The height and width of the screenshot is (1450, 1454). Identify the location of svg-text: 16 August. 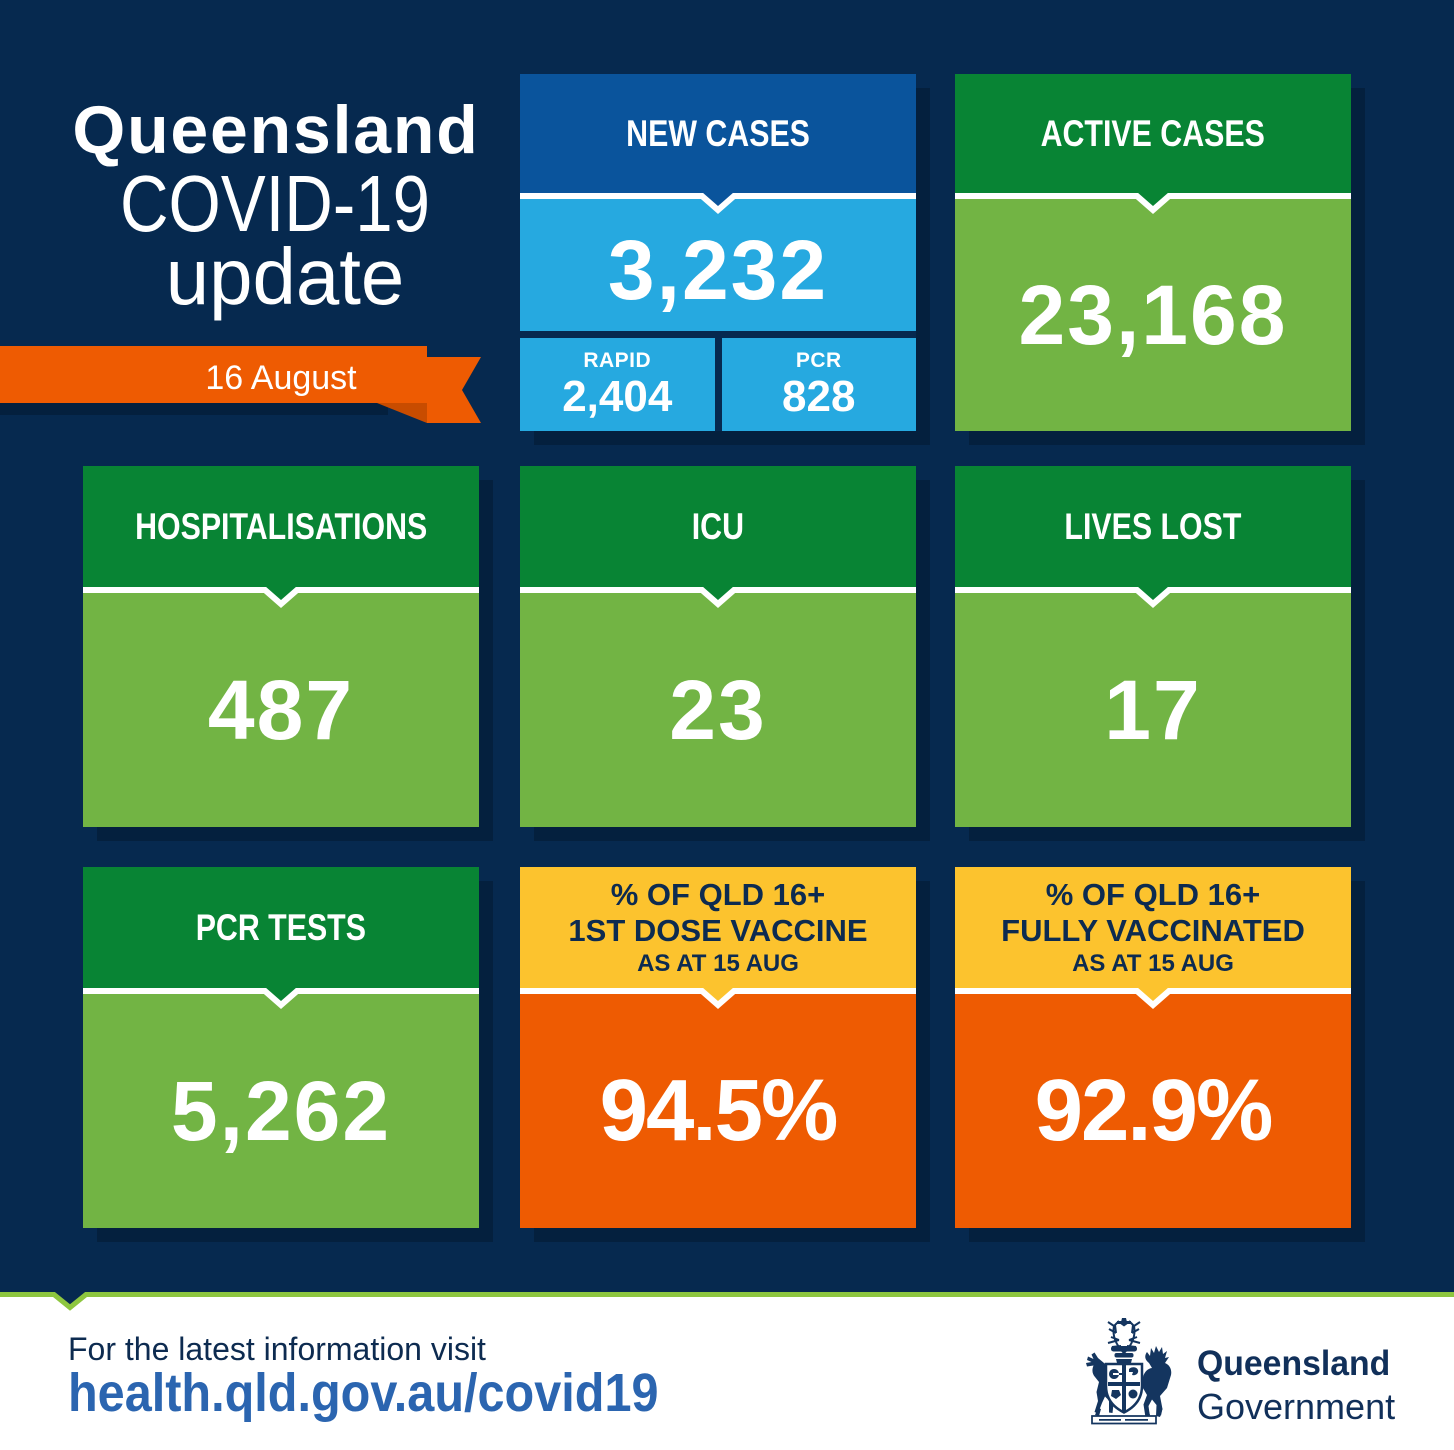
(281, 378).